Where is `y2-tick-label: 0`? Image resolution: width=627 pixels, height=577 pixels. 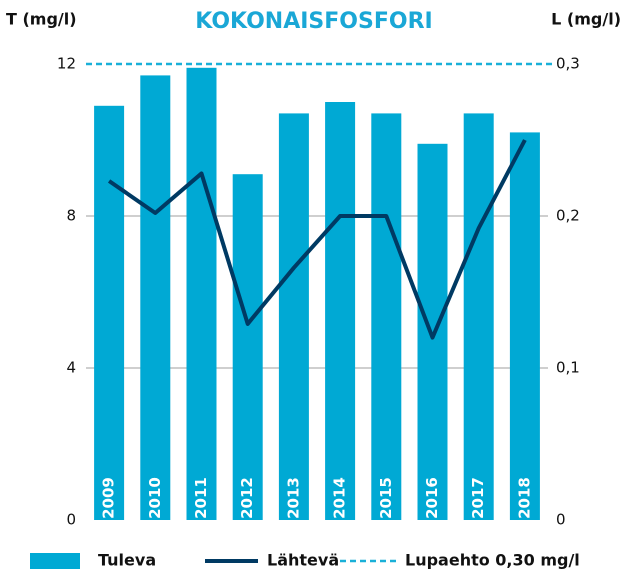
y2-tick-label: 0 is located at coordinates (561, 520).